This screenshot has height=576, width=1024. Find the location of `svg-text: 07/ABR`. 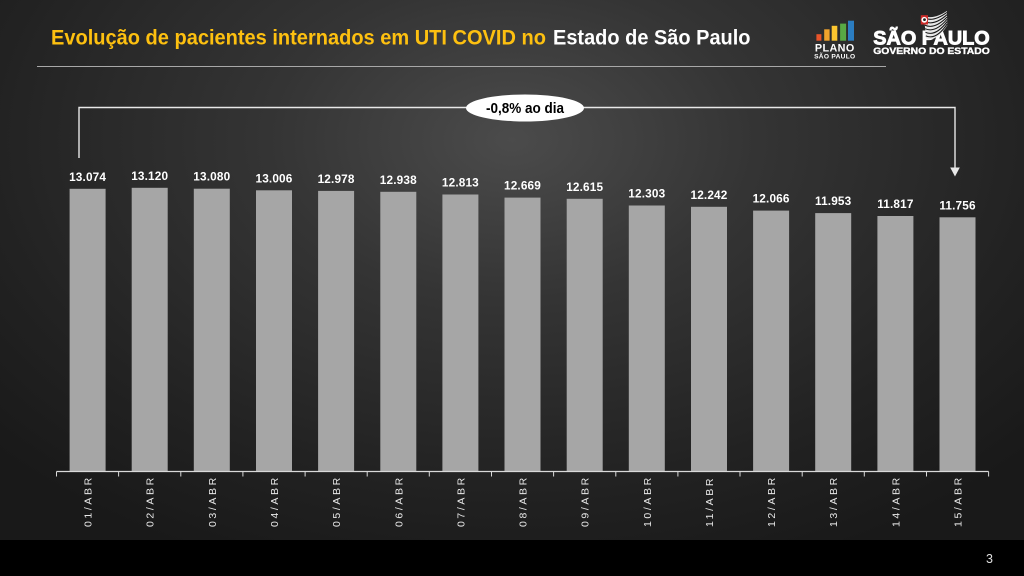

svg-text: 07/ABR is located at coordinates (461, 501).